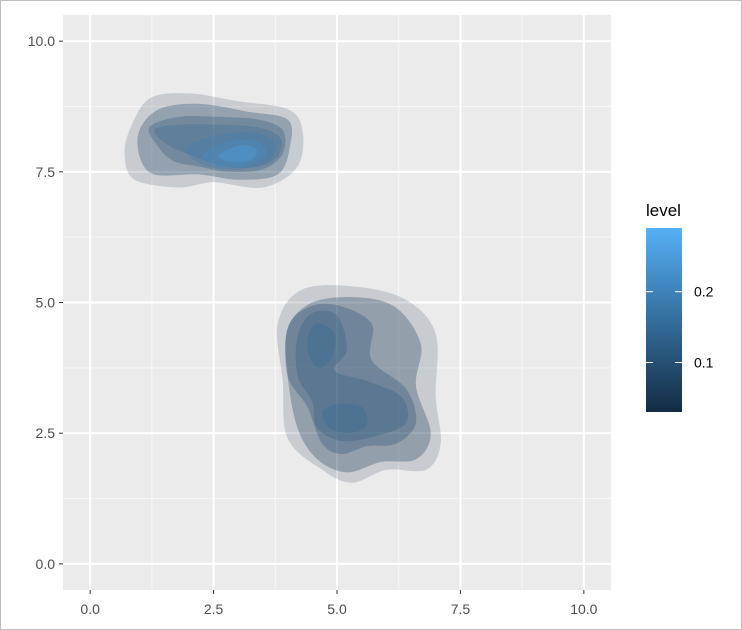 The width and height of the screenshot is (742, 630). Describe the element at coordinates (337, 609) in the screenshot. I see `x-tick-label: 5.0` at that location.